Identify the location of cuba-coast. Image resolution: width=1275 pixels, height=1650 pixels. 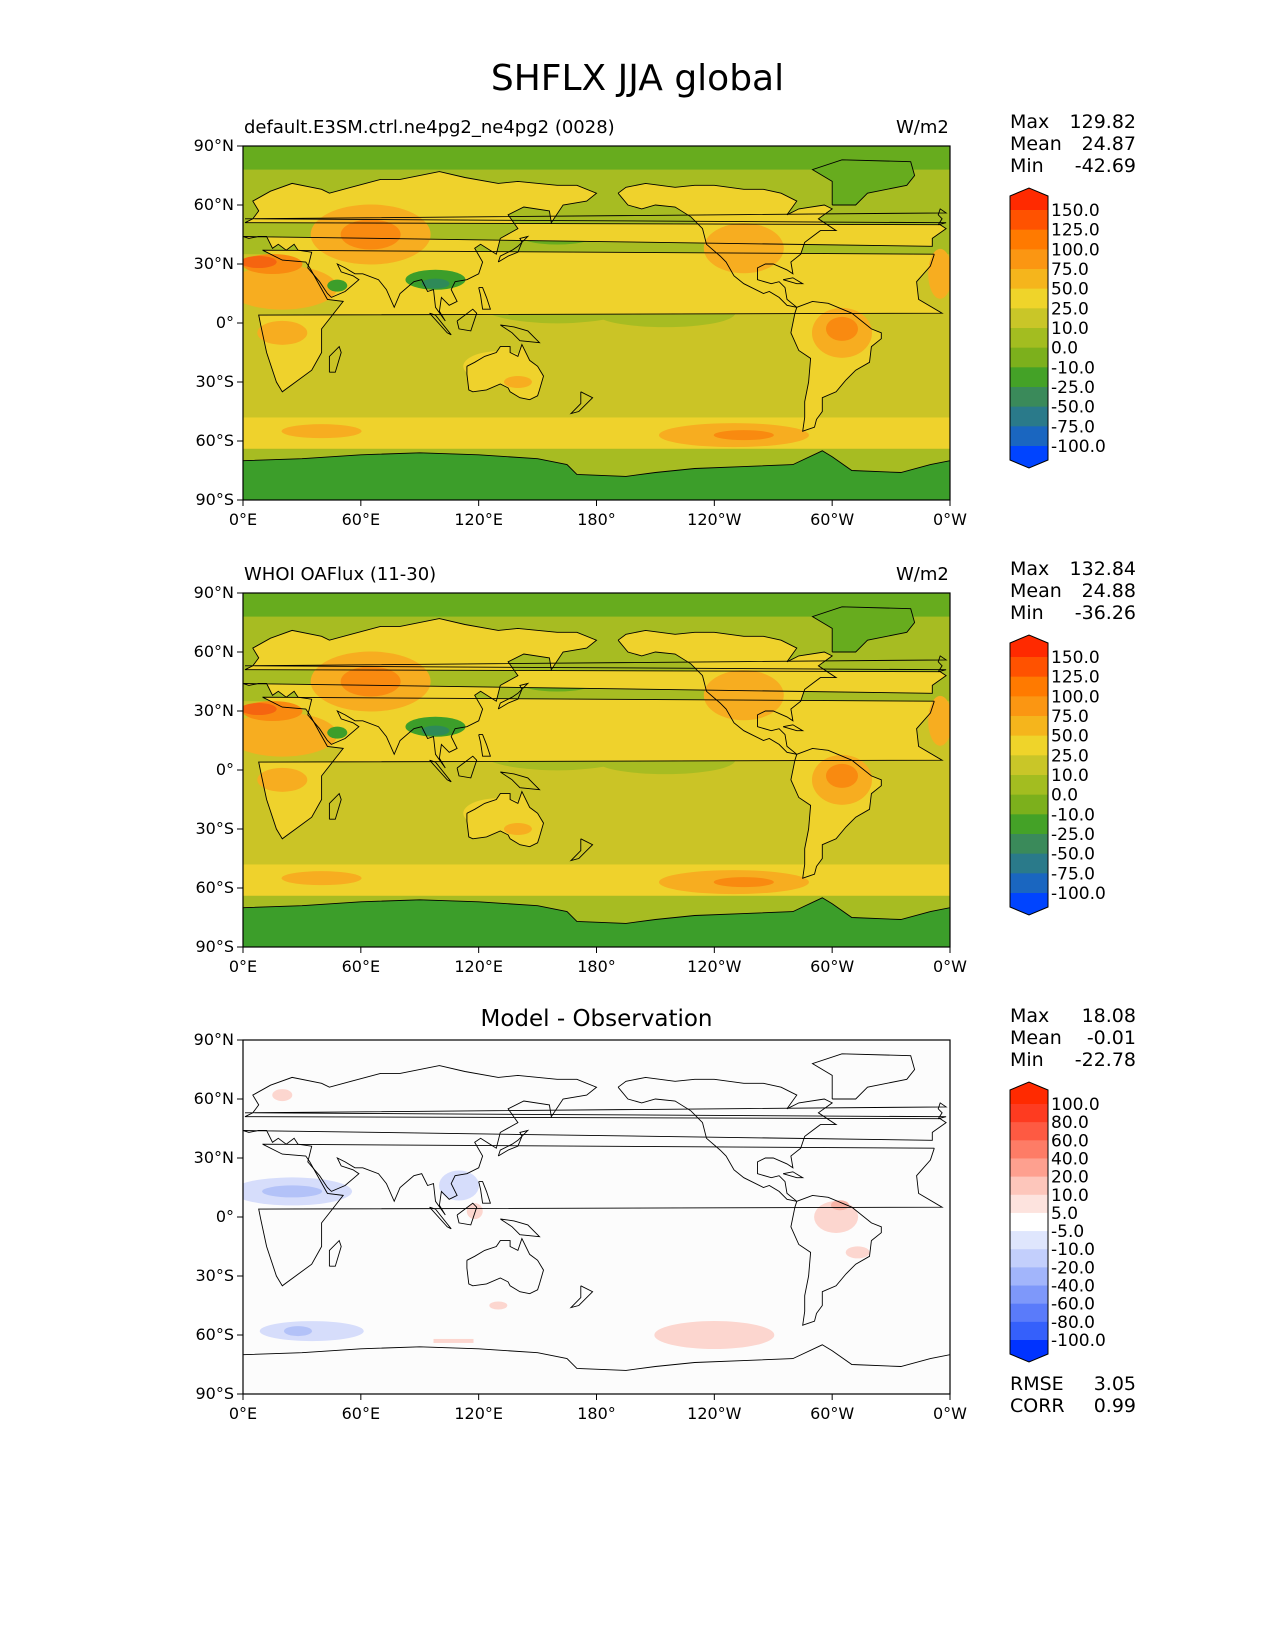
(793, 1175).